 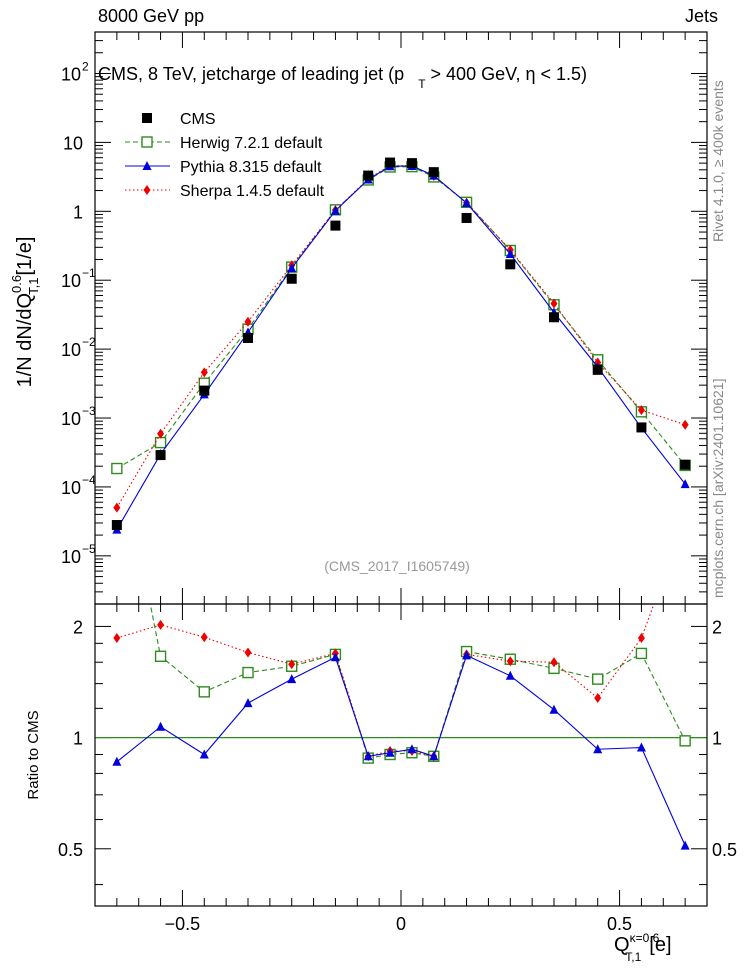 What do you see at coordinates (183, 924) in the screenshot?
I see `x-tick-label: −0.5` at bounding box center [183, 924].